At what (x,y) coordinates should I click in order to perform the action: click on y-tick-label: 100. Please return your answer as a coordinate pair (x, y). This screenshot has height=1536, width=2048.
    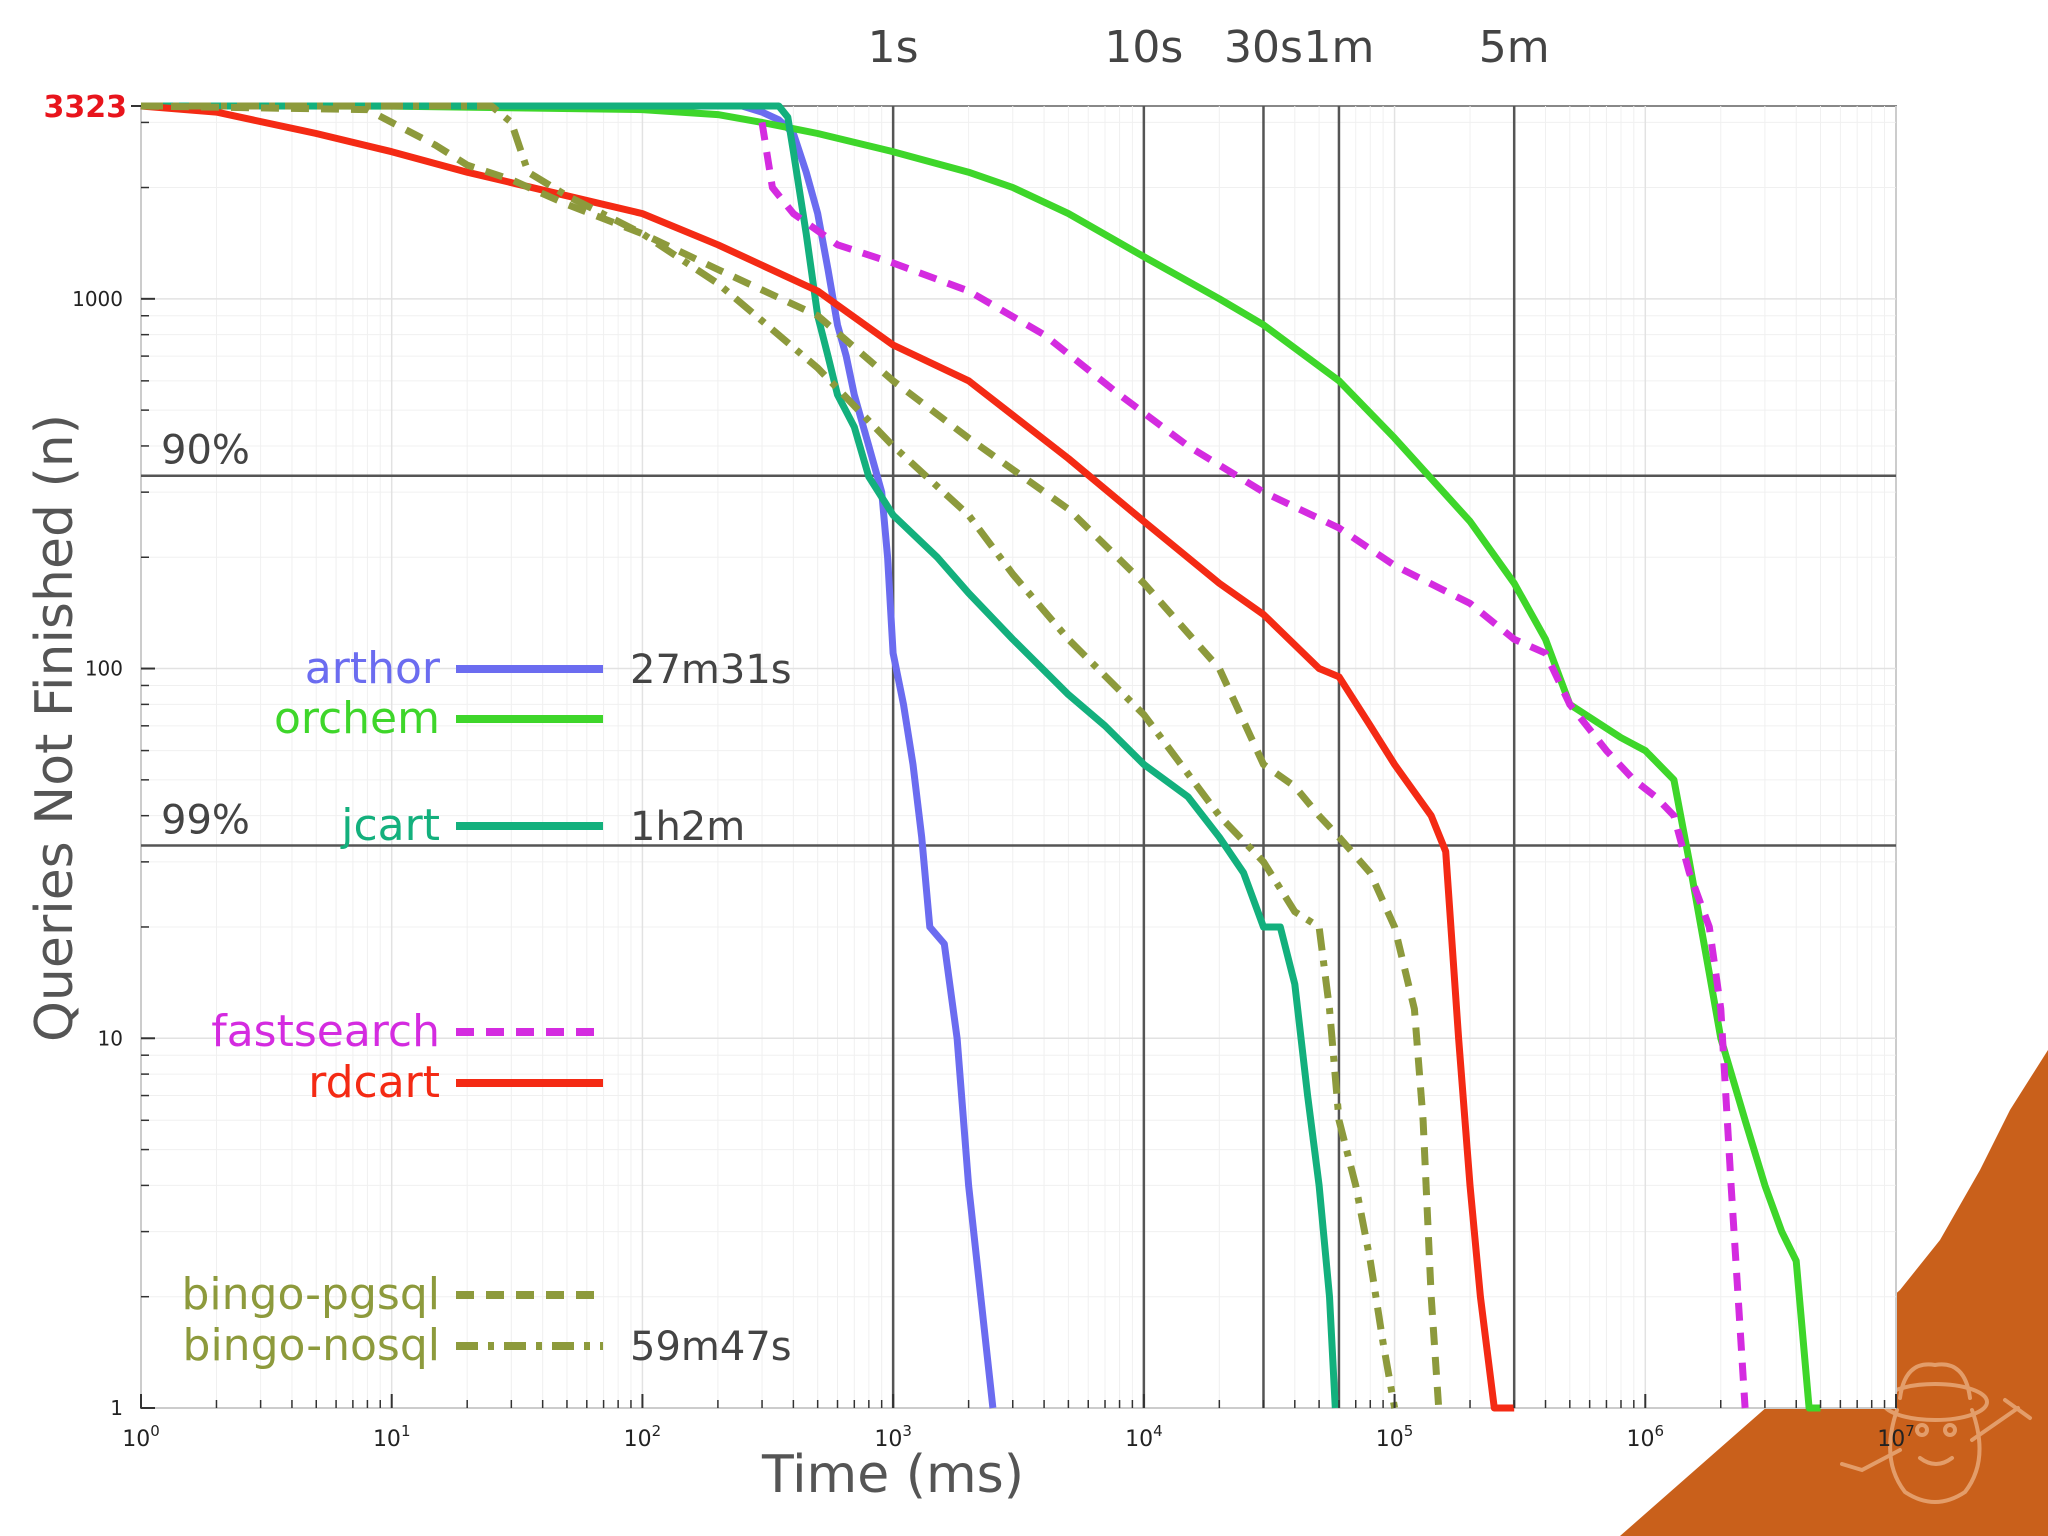
    Looking at the image, I should click on (104, 669).